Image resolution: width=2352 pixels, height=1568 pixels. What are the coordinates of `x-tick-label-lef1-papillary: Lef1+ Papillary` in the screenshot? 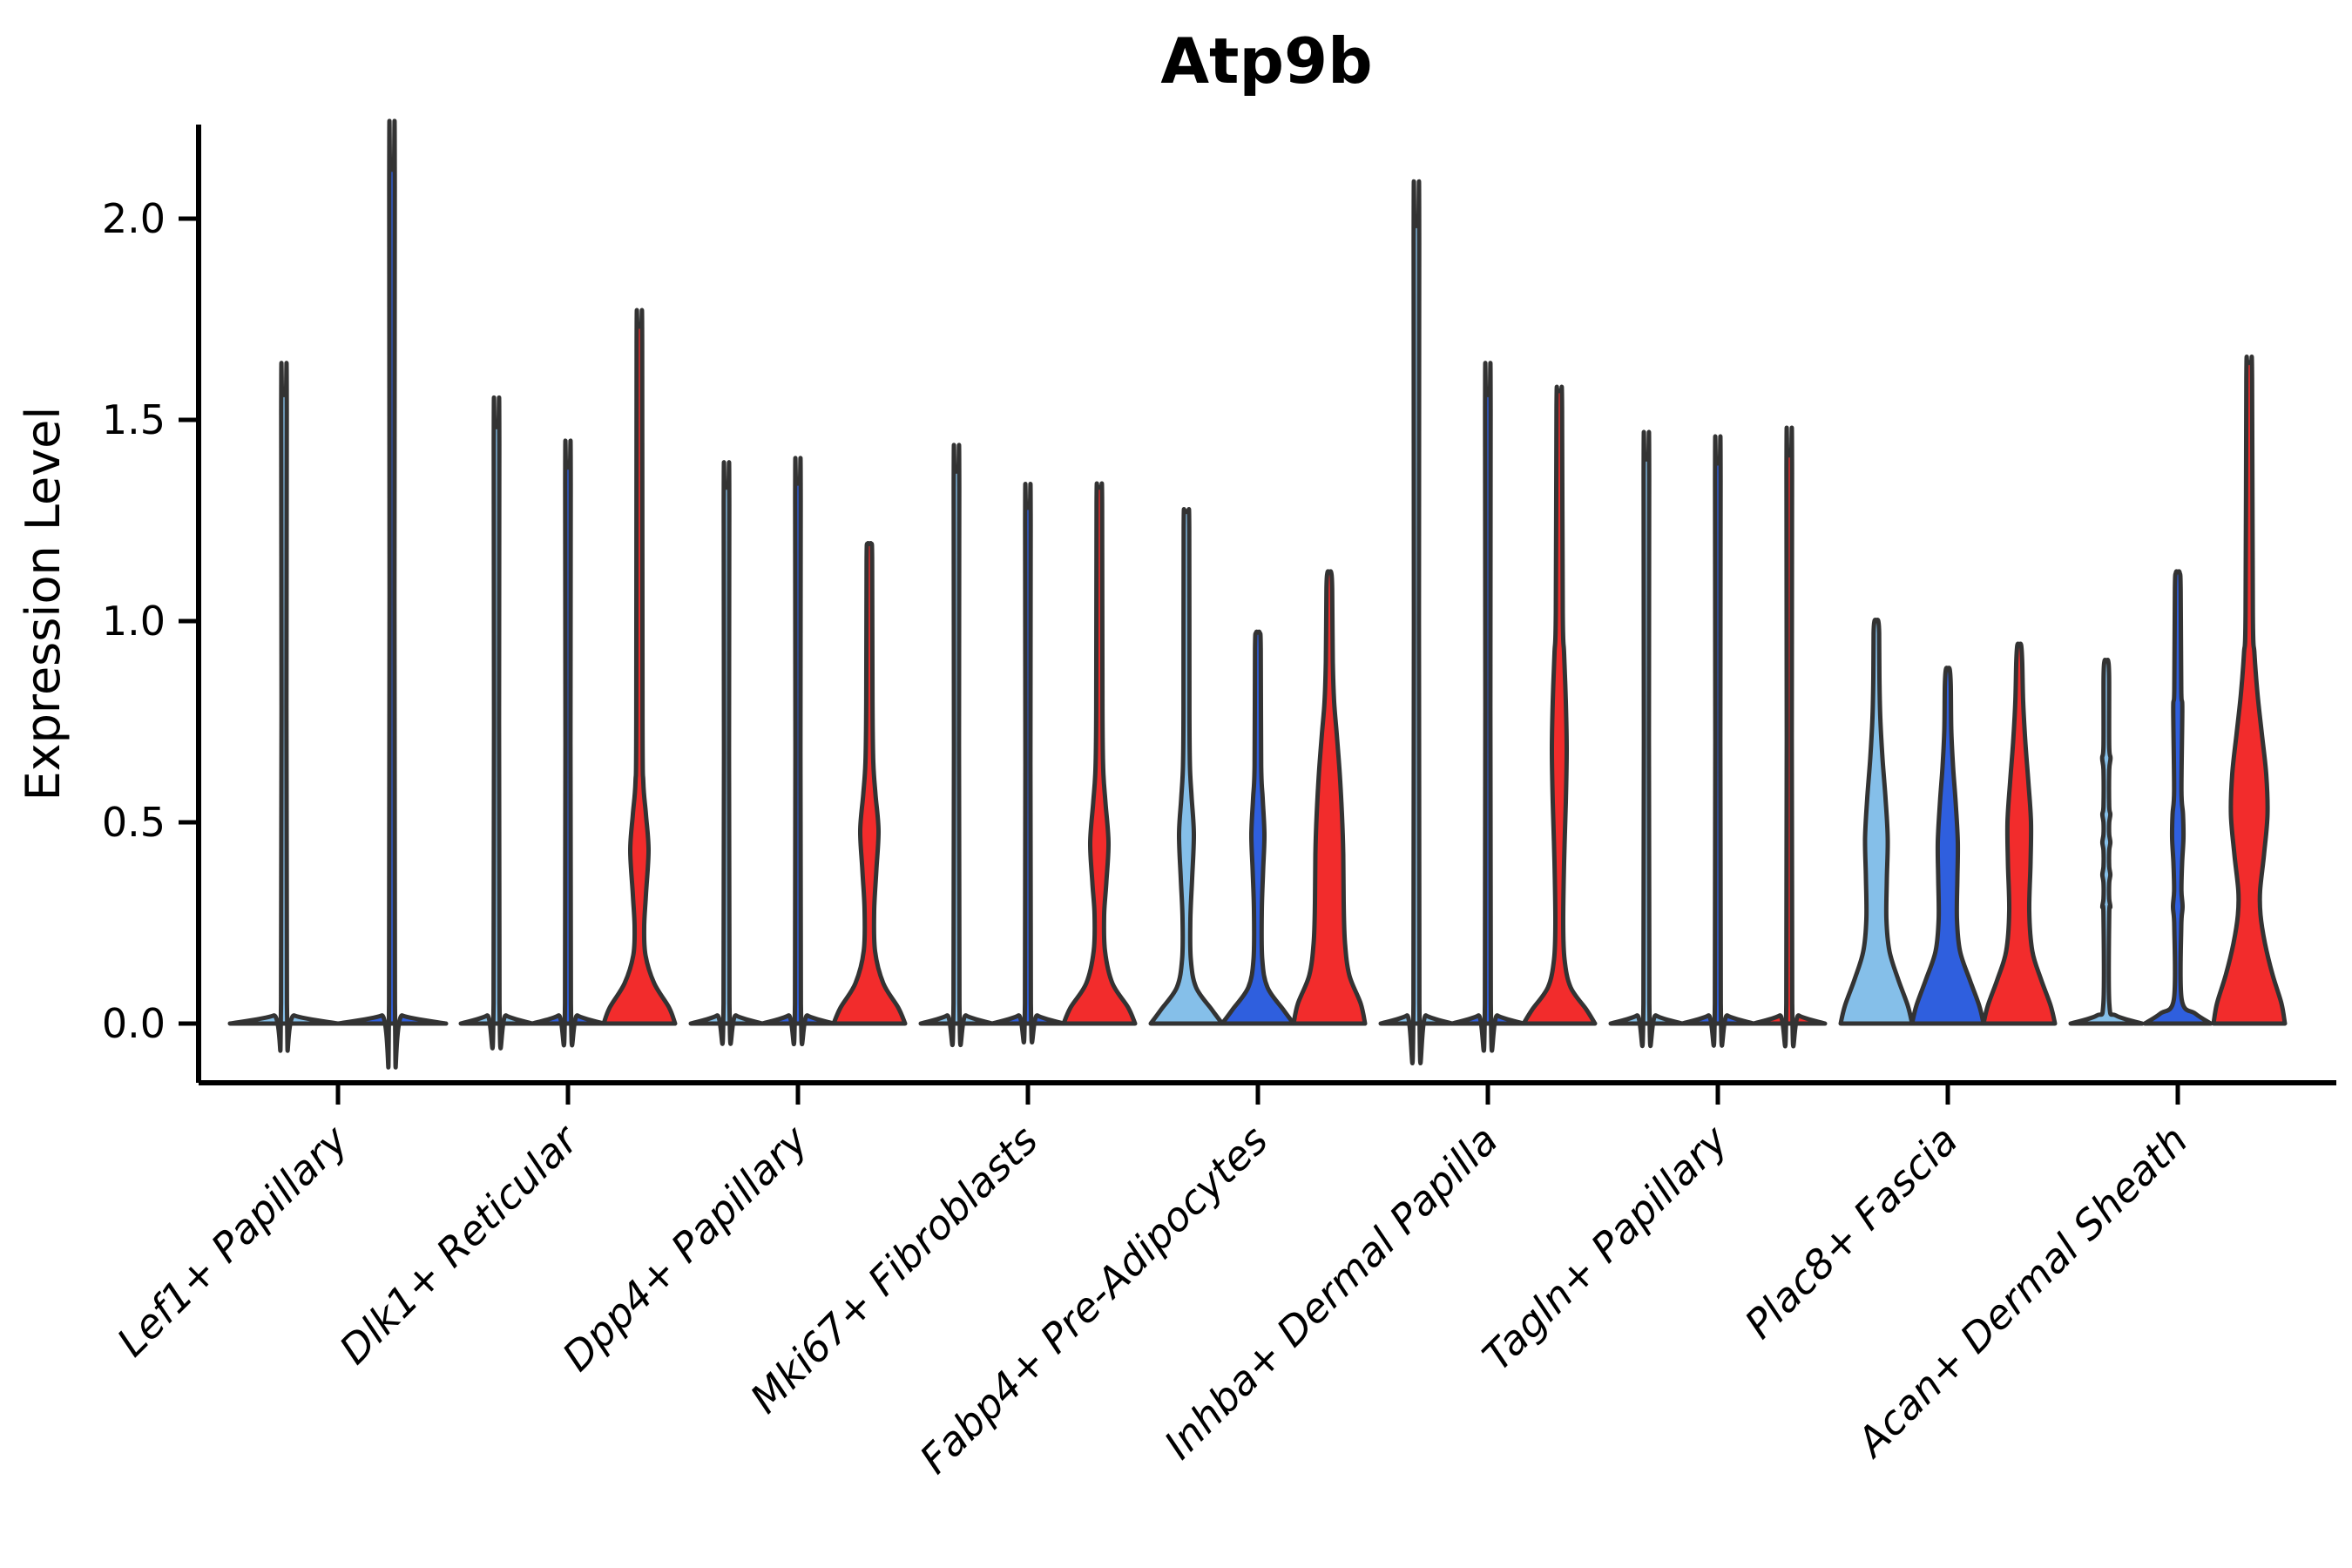 It's located at (233, 1241).